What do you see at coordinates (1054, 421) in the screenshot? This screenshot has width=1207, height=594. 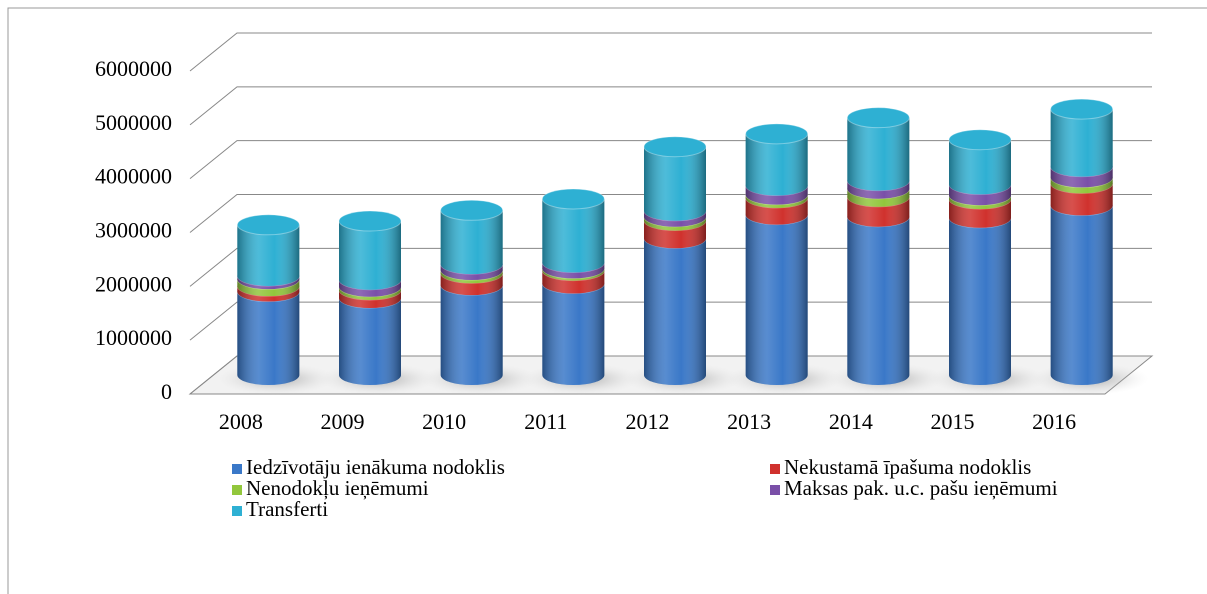 I see `x-tick-label: 2016` at bounding box center [1054, 421].